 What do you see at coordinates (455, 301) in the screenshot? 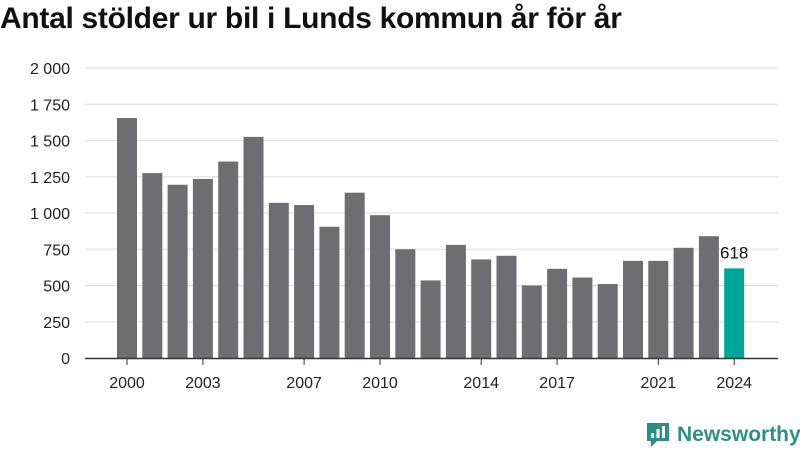
I see `bar-2013` at bounding box center [455, 301].